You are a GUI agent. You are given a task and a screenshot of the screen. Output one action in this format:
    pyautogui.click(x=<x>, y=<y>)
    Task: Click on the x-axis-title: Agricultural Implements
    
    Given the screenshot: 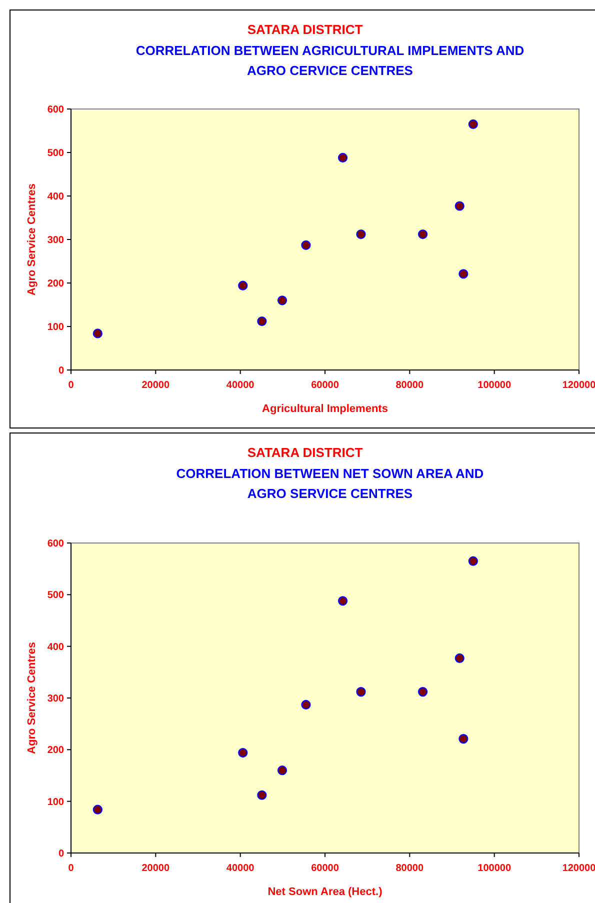 What is the action you would take?
    pyautogui.click(x=325, y=409)
    